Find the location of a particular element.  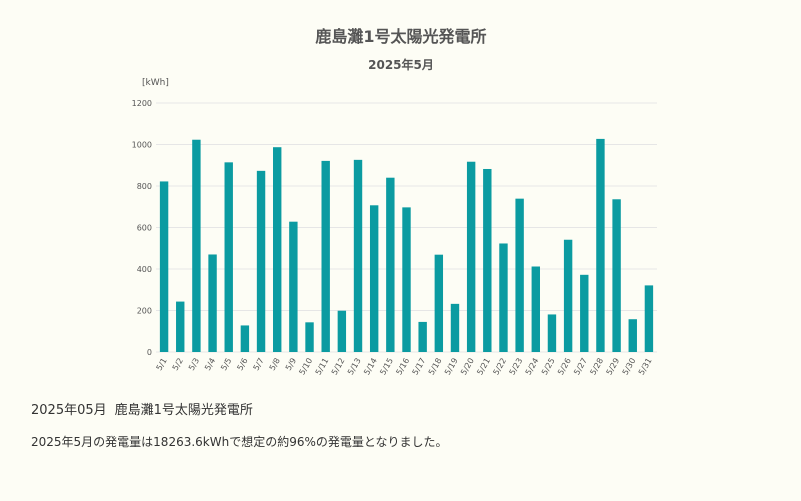

x-tick-label: 5/16 is located at coordinates (402, 367).